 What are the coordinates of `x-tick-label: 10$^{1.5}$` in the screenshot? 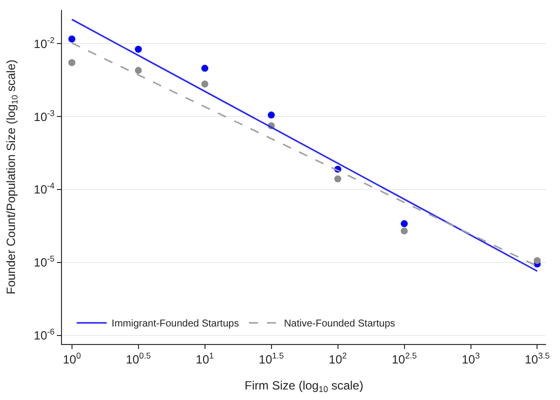 It's located at (271, 358).